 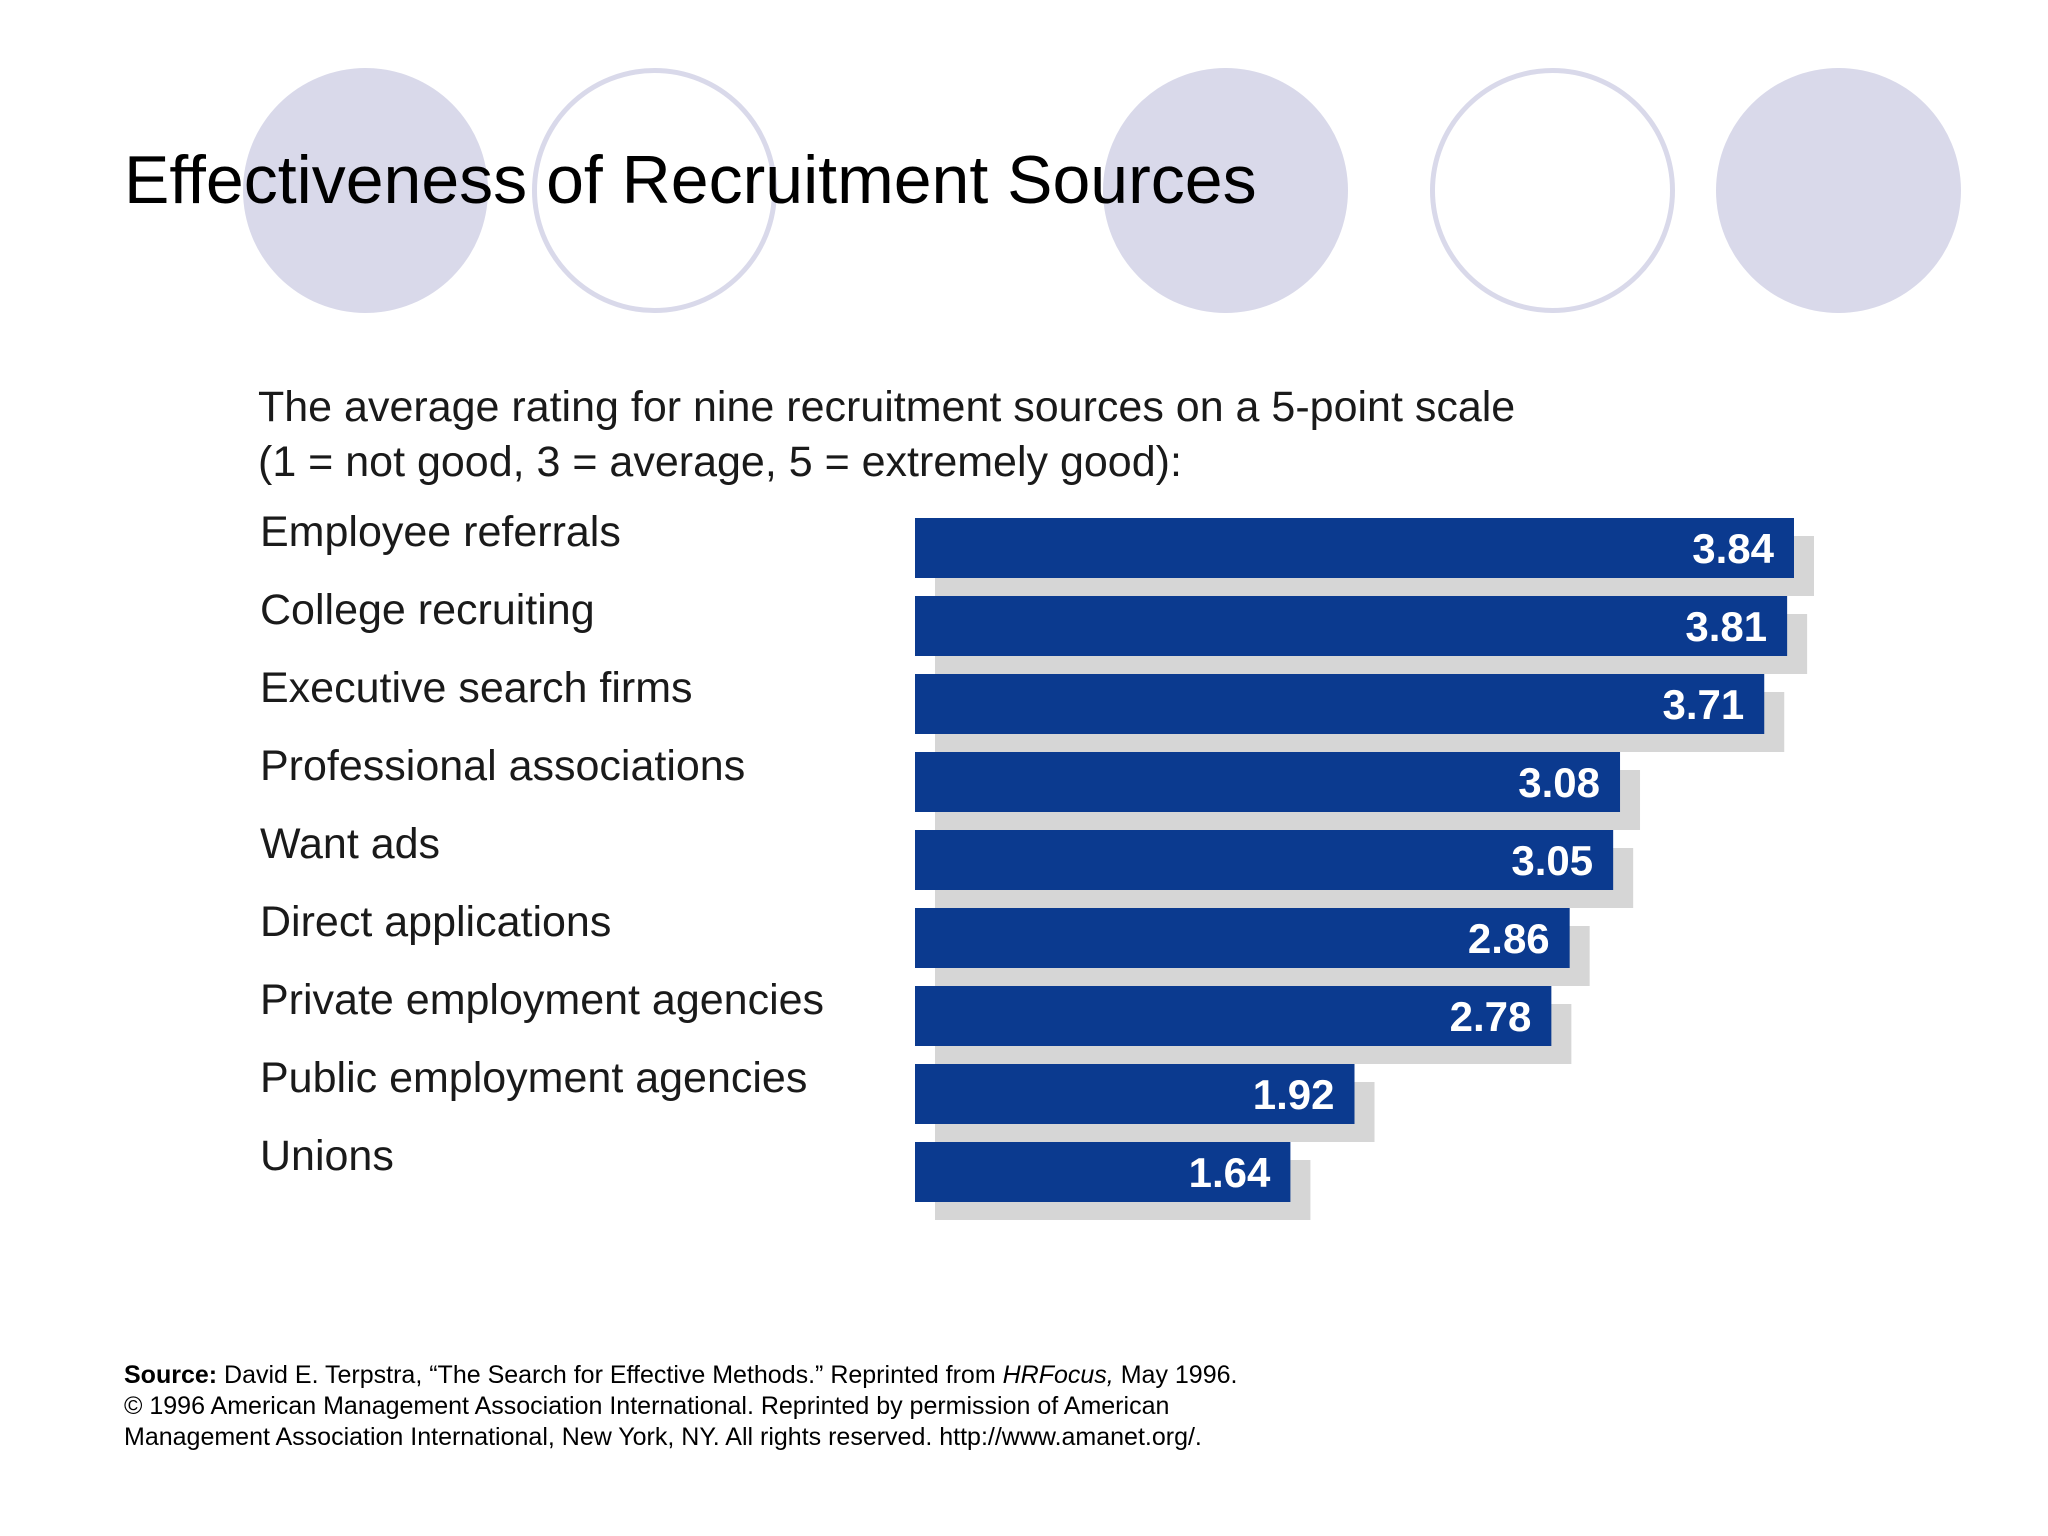 What do you see at coordinates (1058, 1375) in the screenshot?
I see `source-publication: HRFocus,` at bounding box center [1058, 1375].